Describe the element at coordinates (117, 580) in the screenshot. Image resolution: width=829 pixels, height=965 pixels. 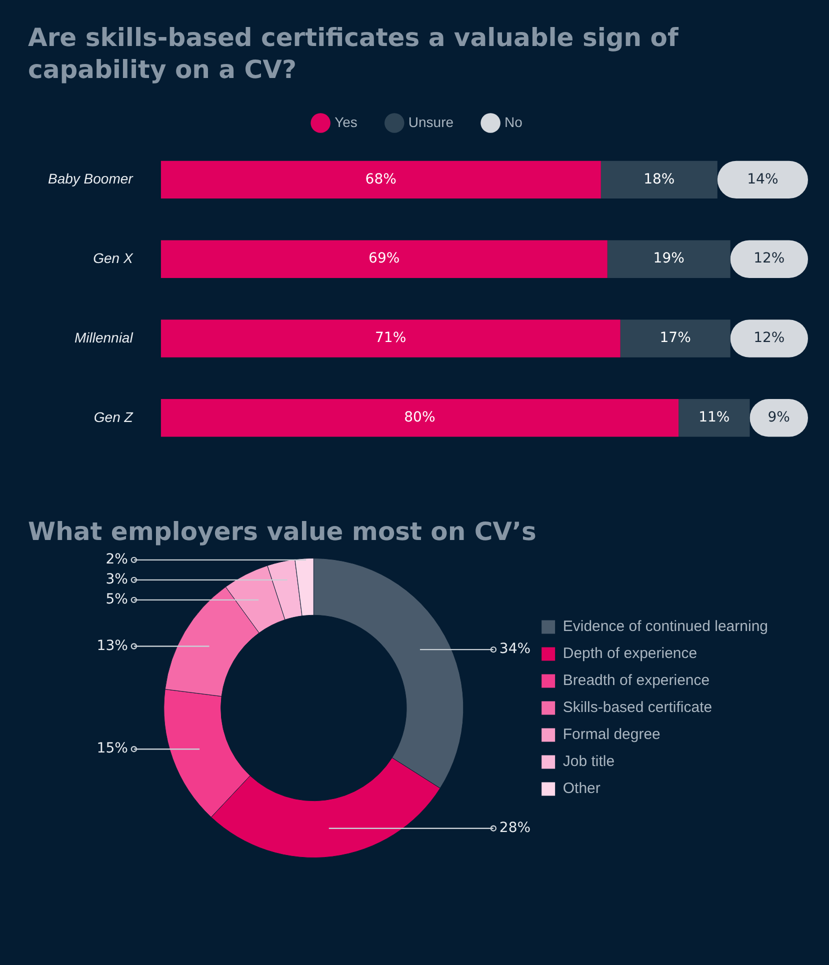
I see `data-label: 3%` at that location.